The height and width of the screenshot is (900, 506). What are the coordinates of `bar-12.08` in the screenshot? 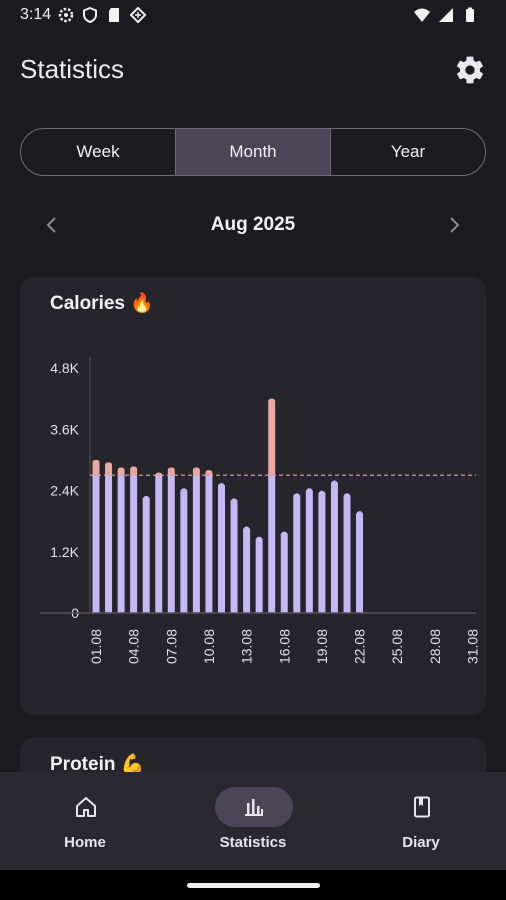 It's located at (234, 556).